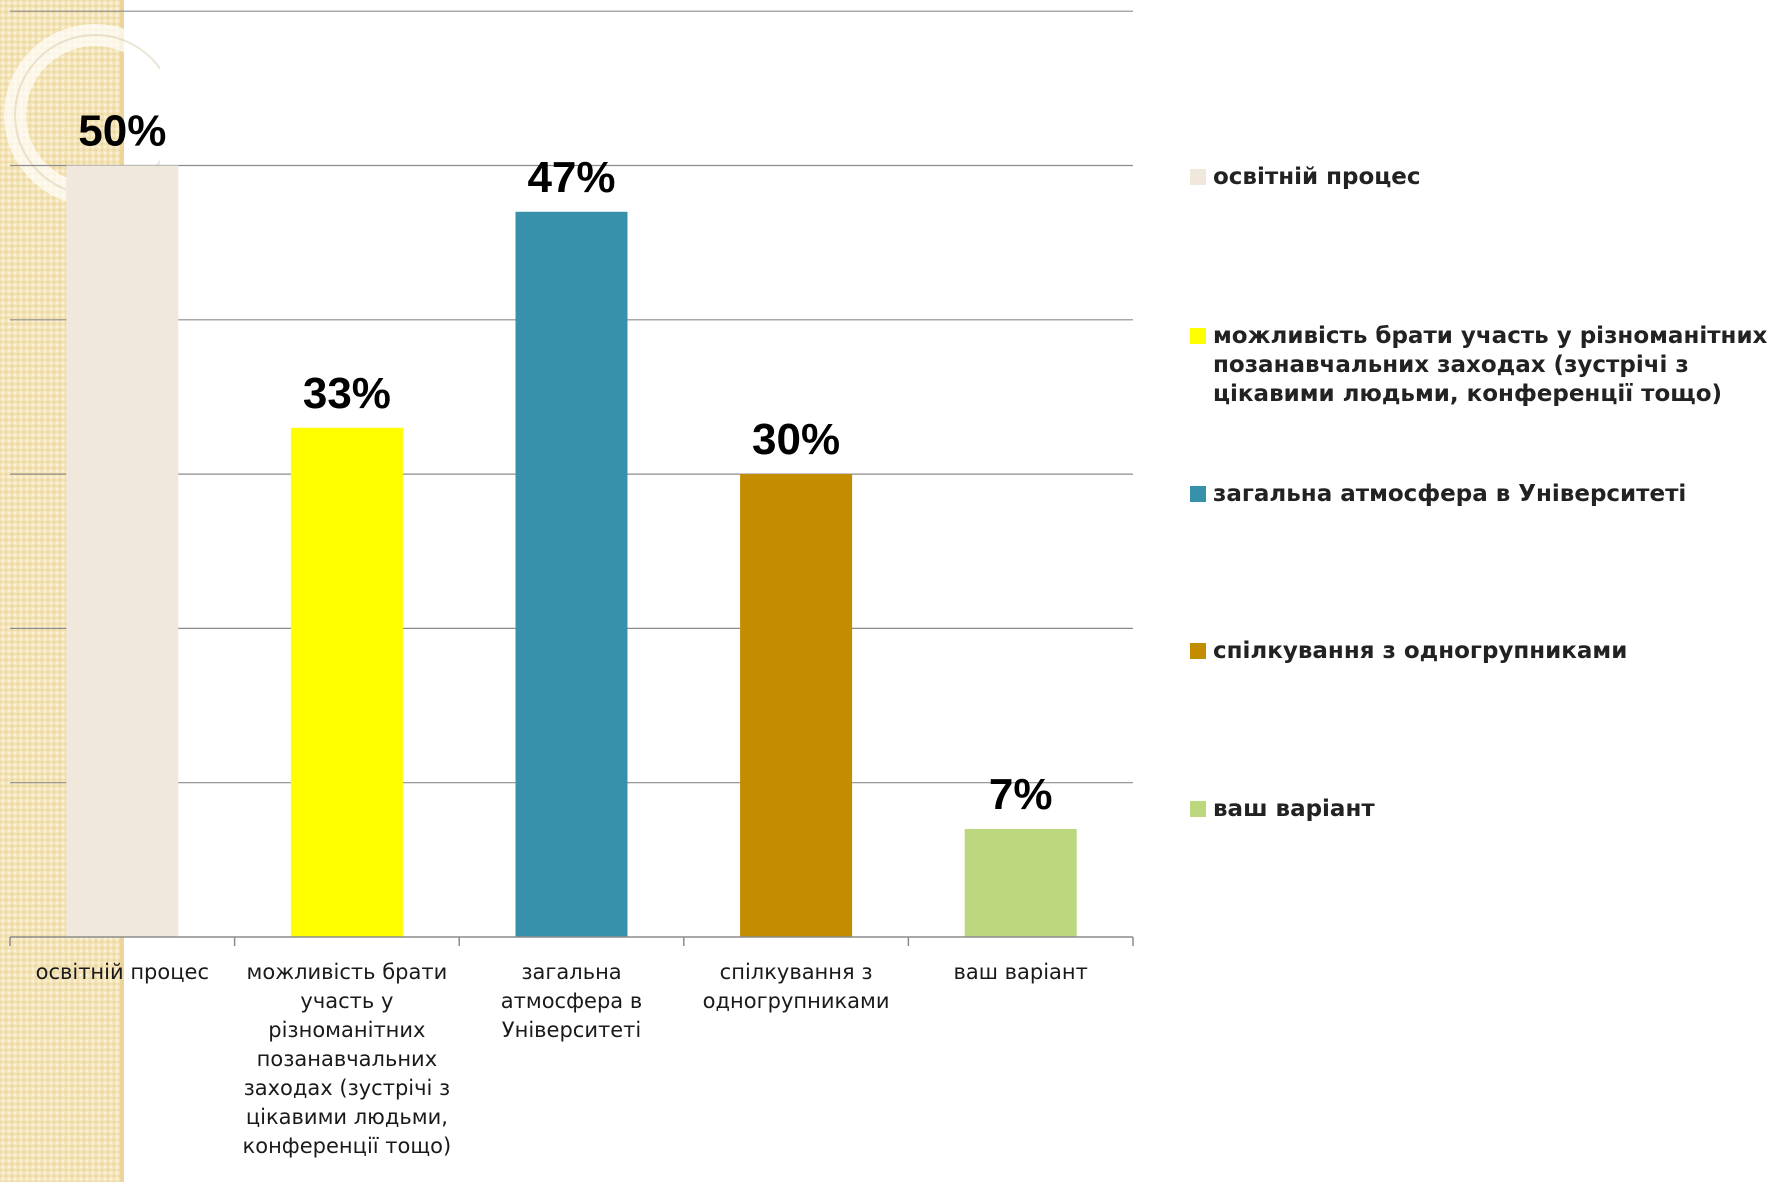 The image size is (1783, 1182). What do you see at coordinates (796, 1001) in the screenshot?
I see `category-label-line: одногрупниками` at bounding box center [796, 1001].